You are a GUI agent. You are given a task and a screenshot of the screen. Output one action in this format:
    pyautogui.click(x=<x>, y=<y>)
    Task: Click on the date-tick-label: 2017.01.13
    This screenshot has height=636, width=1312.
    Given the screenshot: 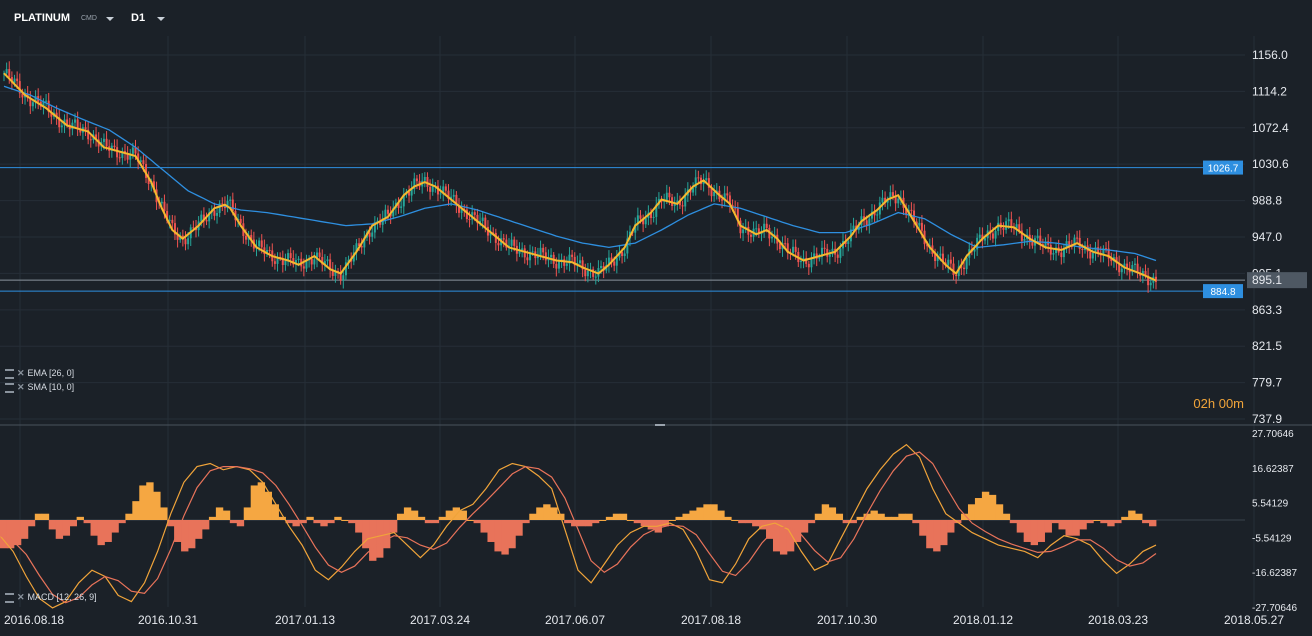 What is the action you would take?
    pyautogui.click(x=305, y=620)
    